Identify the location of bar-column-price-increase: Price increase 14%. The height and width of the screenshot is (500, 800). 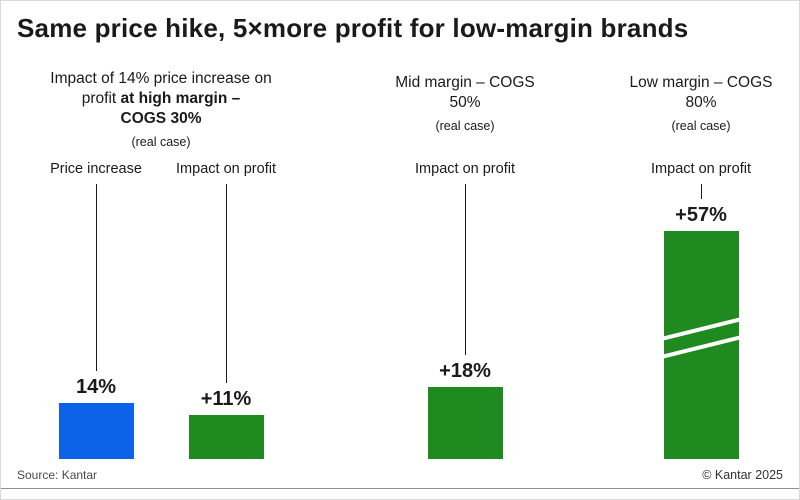
(96, 310).